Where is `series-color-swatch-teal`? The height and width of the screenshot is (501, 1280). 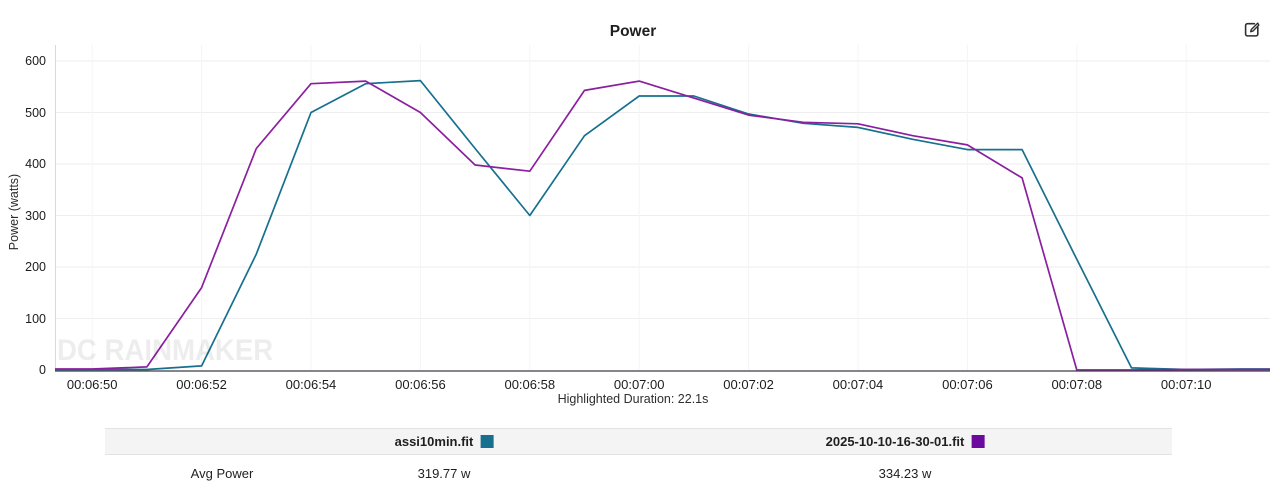 series-color-swatch-teal is located at coordinates (487, 441).